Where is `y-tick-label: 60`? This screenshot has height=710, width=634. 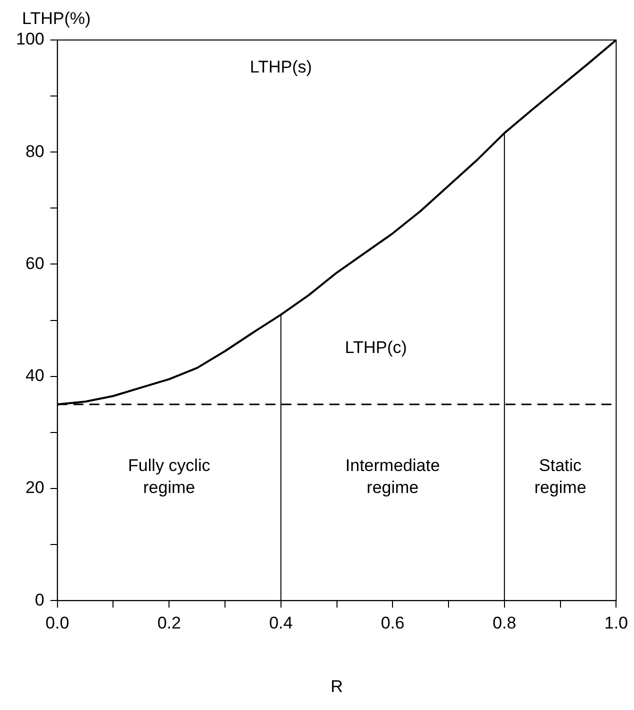 y-tick-label: 60 is located at coordinates (34, 263).